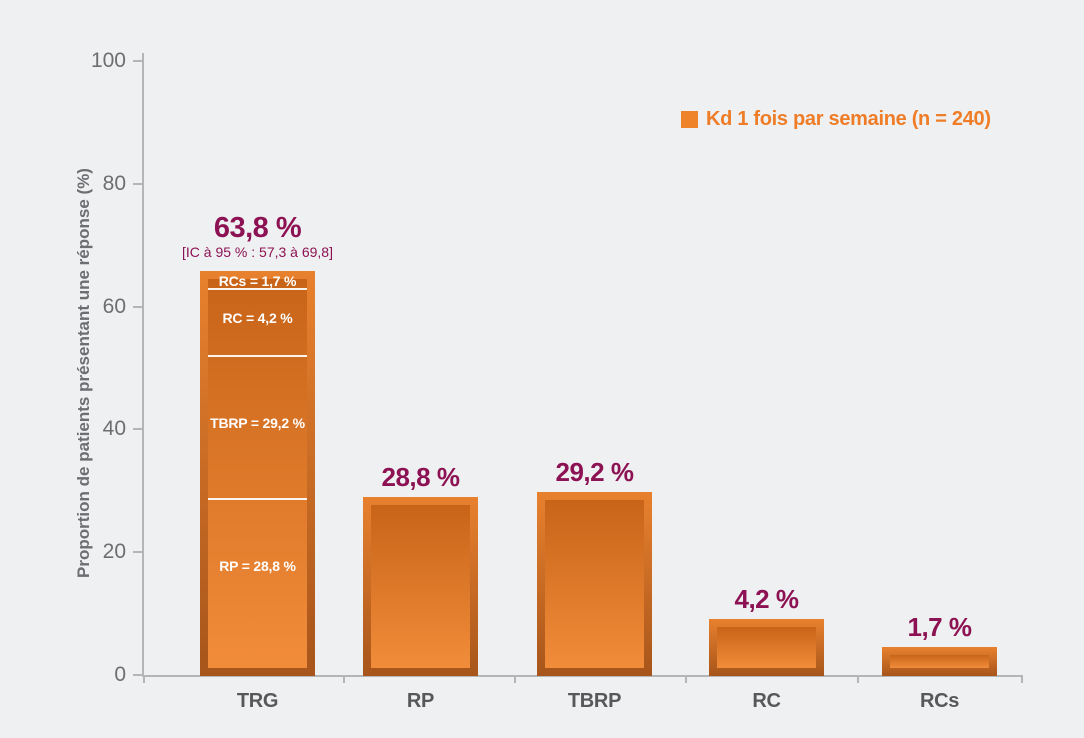 The image size is (1084, 738). What do you see at coordinates (689, 119) in the screenshot?
I see `legend-swatch-icon` at bounding box center [689, 119].